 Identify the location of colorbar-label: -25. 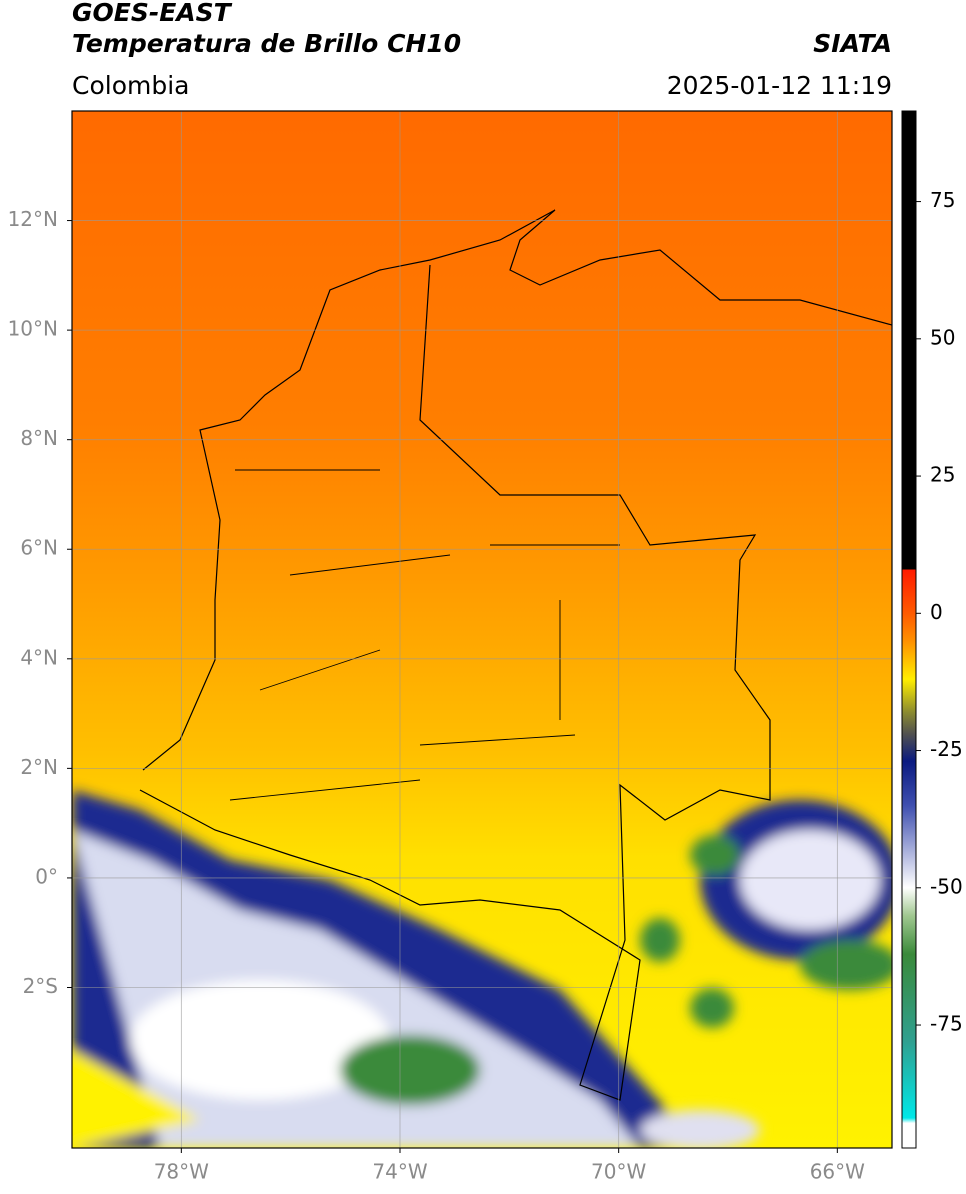
(946, 749).